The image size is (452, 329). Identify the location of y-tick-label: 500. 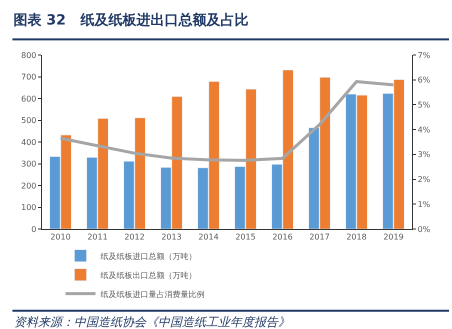
(28, 121).